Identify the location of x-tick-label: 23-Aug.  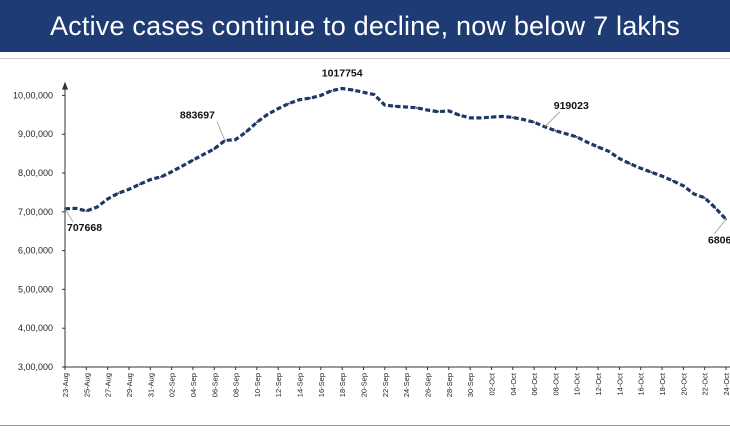
(65, 385).